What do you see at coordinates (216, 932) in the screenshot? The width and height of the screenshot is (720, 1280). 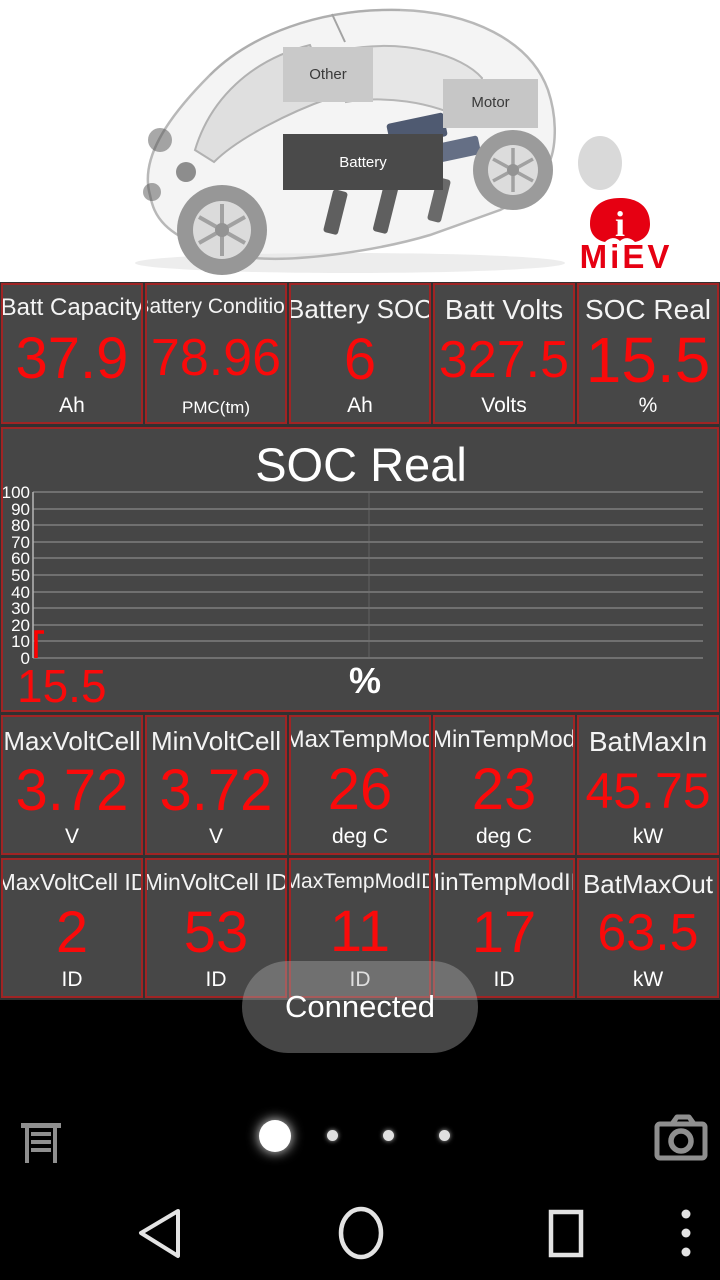 I see `tile-value: 53` at bounding box center [216, 932].